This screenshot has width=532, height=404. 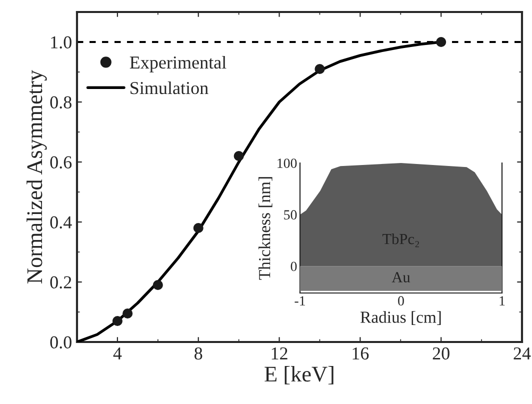 I want to click on y-tick-label: 0, so click(x=293, y=267).